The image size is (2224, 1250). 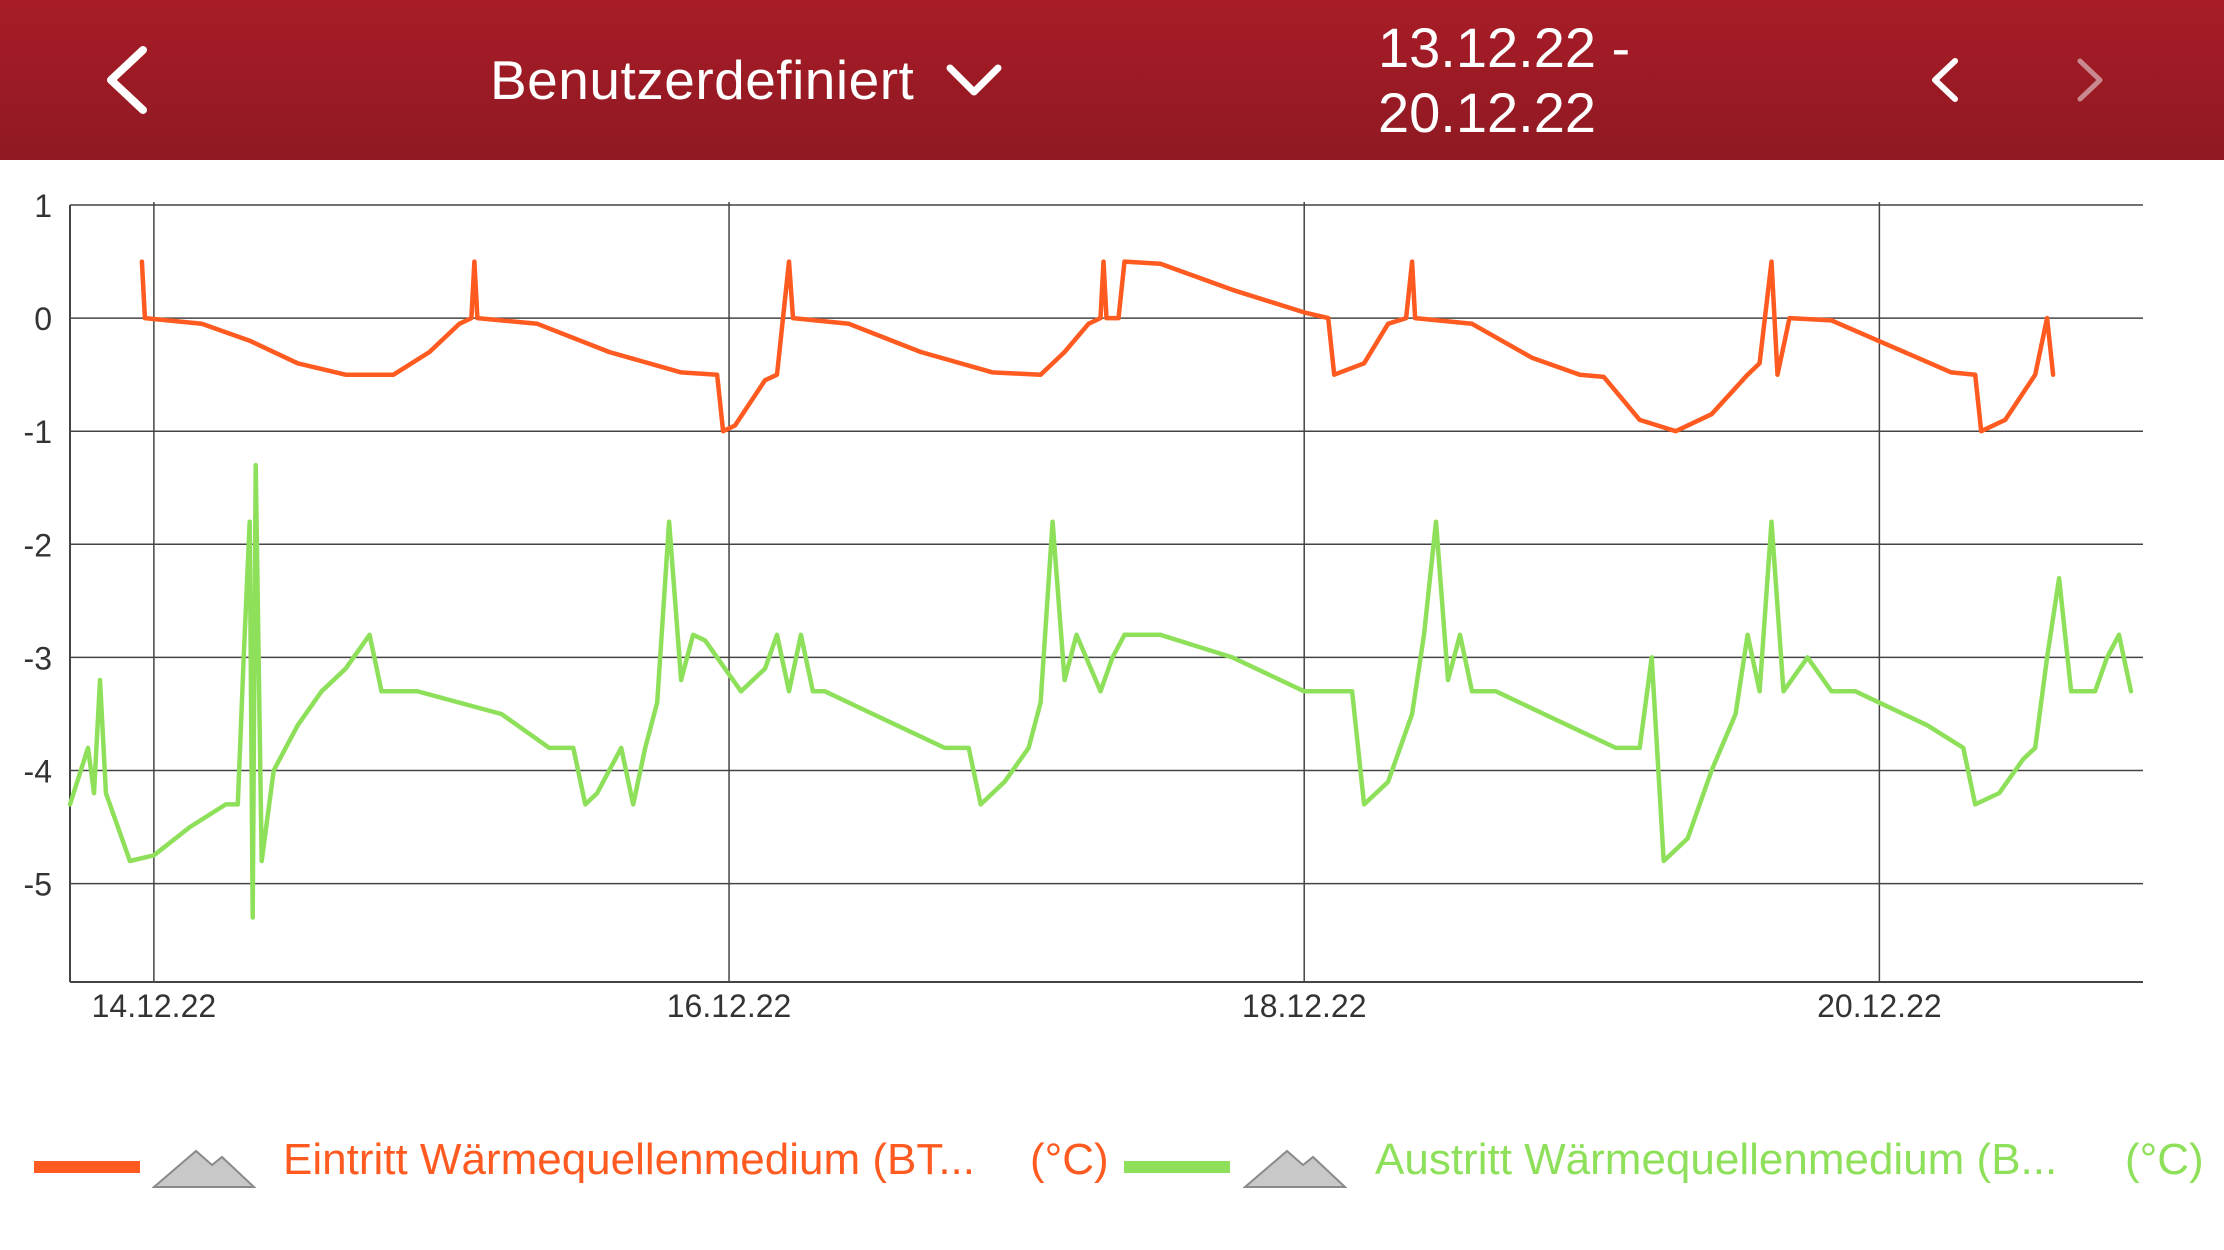 What do you see at coordinates (1304, 1006) in the screenshot?
I see `x-tick-label: 18.12.22` at bounding box center [1304, 1006].